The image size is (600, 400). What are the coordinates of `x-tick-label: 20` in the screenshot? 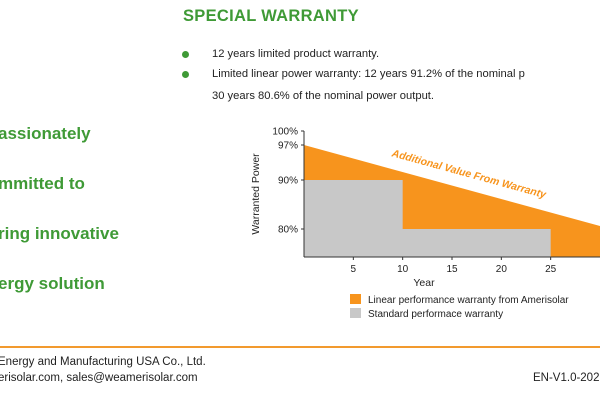 It's located at (502, 269).